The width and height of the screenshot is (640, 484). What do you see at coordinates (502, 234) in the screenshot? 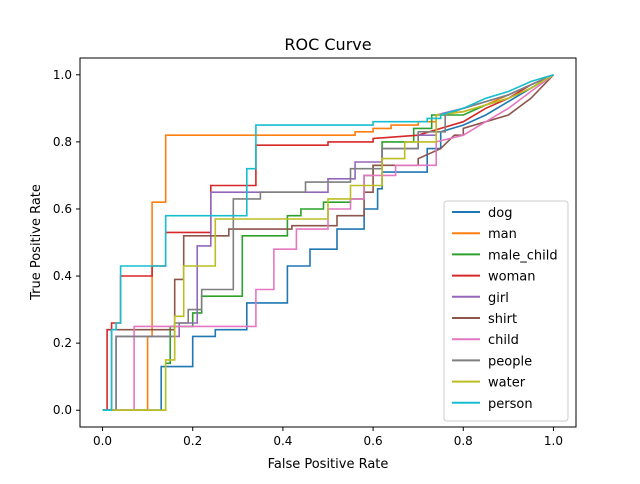
I see `legend-label: man` at bounding box center [502, 234].